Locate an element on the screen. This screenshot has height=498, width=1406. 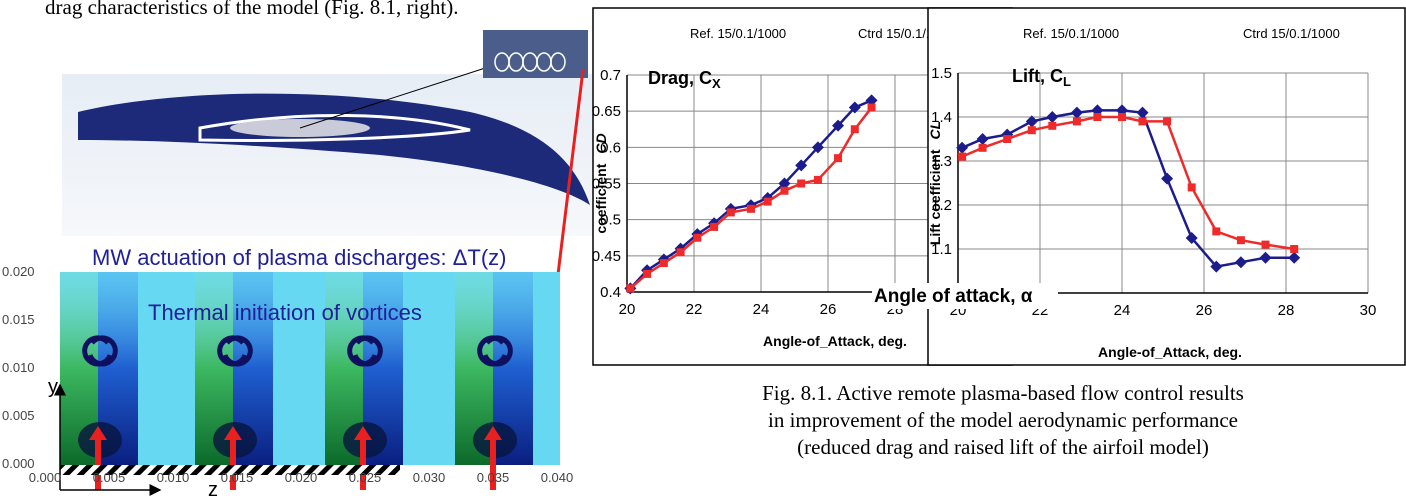
chart-title: Drag, CX is located at coordinates (684, 79).